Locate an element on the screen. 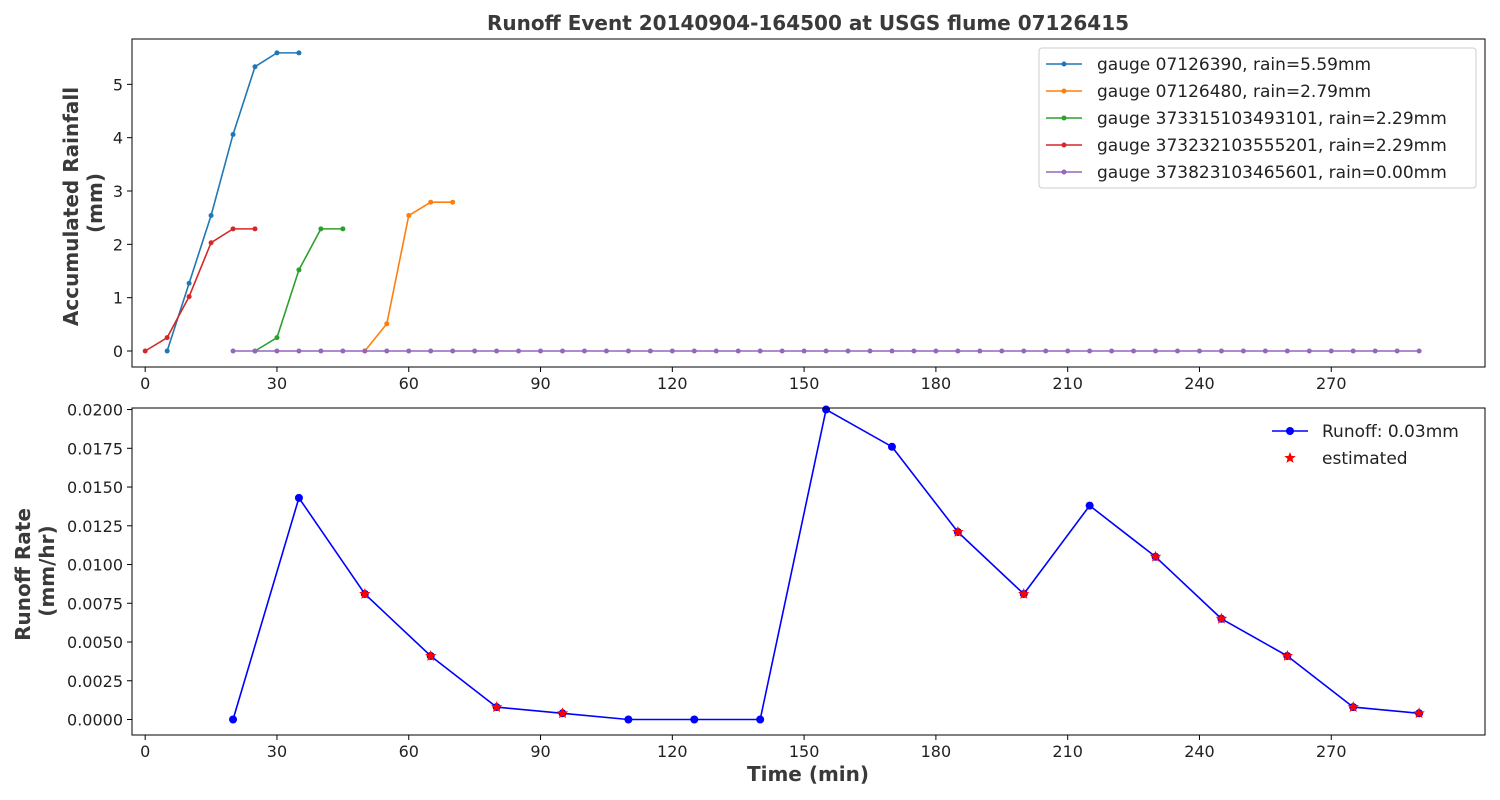  rainfall-legend-label: gauge 373232103555201, rain=2.29mm is located at coordinates (1272, 146).